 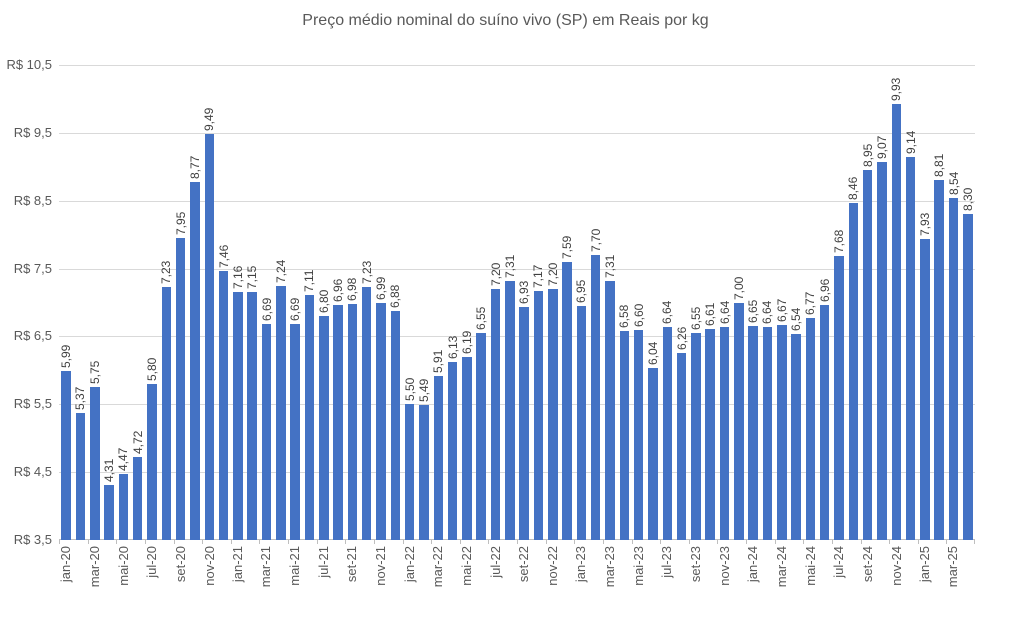 What do you see at coordinates (481, 318) in the screenshot?
I see `bar-value-label: 6,55` at bounding box center [481, 318].